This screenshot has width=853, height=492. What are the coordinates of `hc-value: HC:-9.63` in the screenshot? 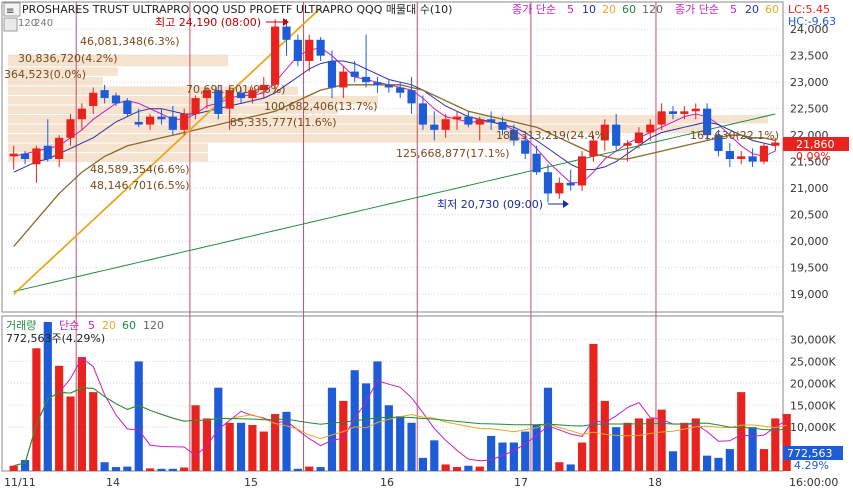 It's located at (812, 21).